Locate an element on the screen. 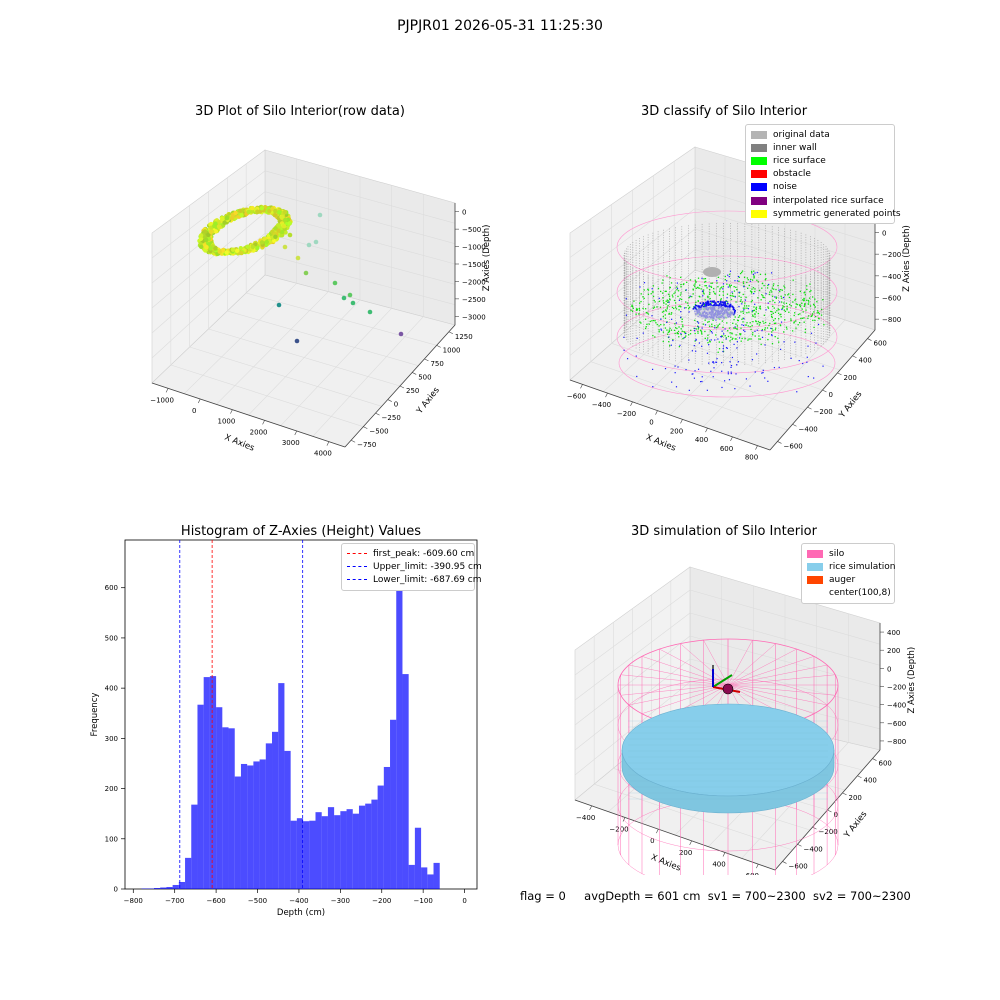 This screenshot has height=1000, width=1000. rice-surface-top is located at coordinates (728, 750).